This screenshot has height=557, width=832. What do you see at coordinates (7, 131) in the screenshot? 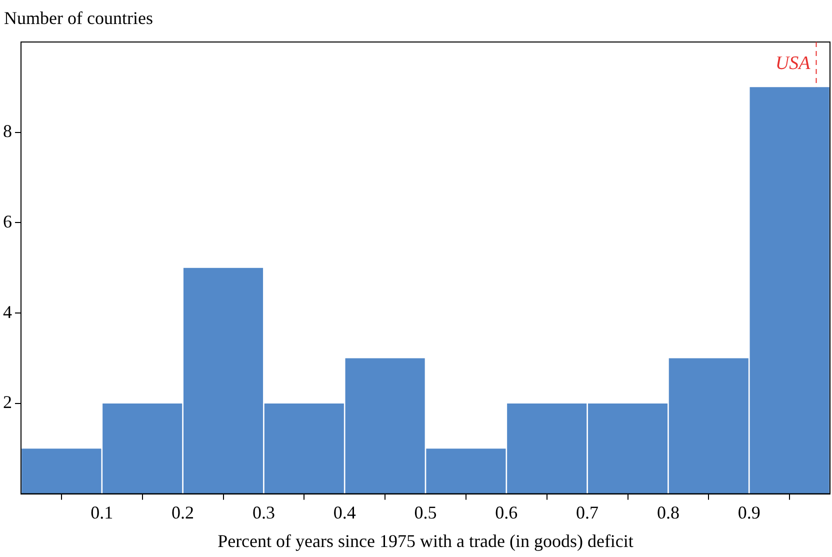
I see `y-tick-label: 8` at bounding box center [7, 131].